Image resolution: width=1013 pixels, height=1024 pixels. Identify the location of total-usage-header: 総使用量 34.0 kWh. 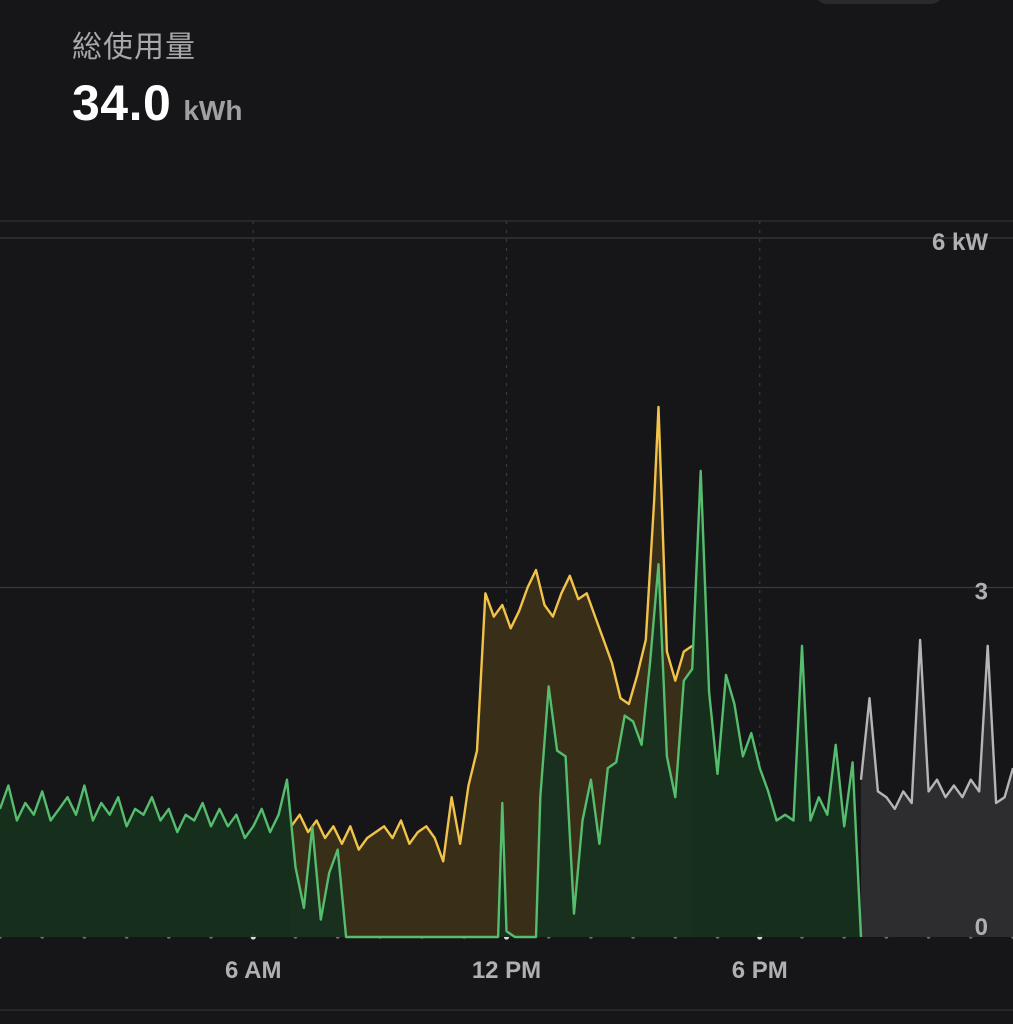
(157, 80).